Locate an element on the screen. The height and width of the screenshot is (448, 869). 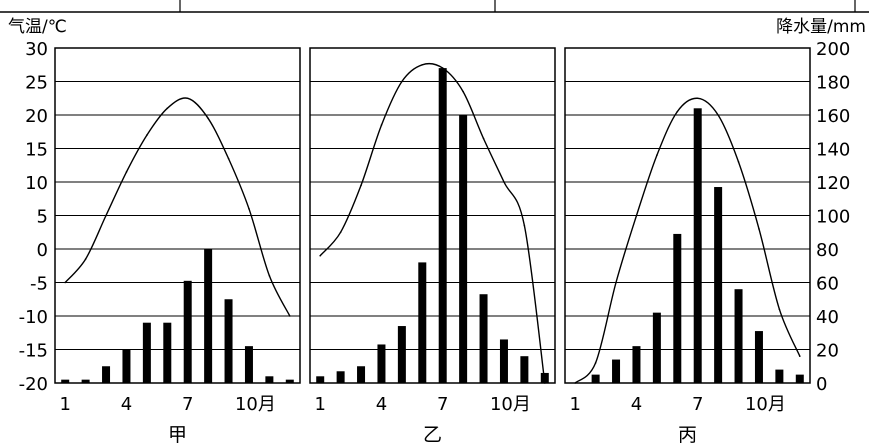
top-table-edge is located at coordinates (434, 6).